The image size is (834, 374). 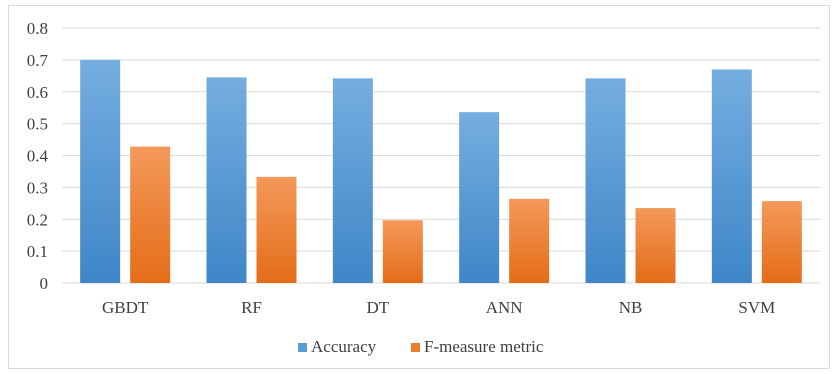 I want to click on bar-f-measure-metric-ann, so click(x=529, y=240).